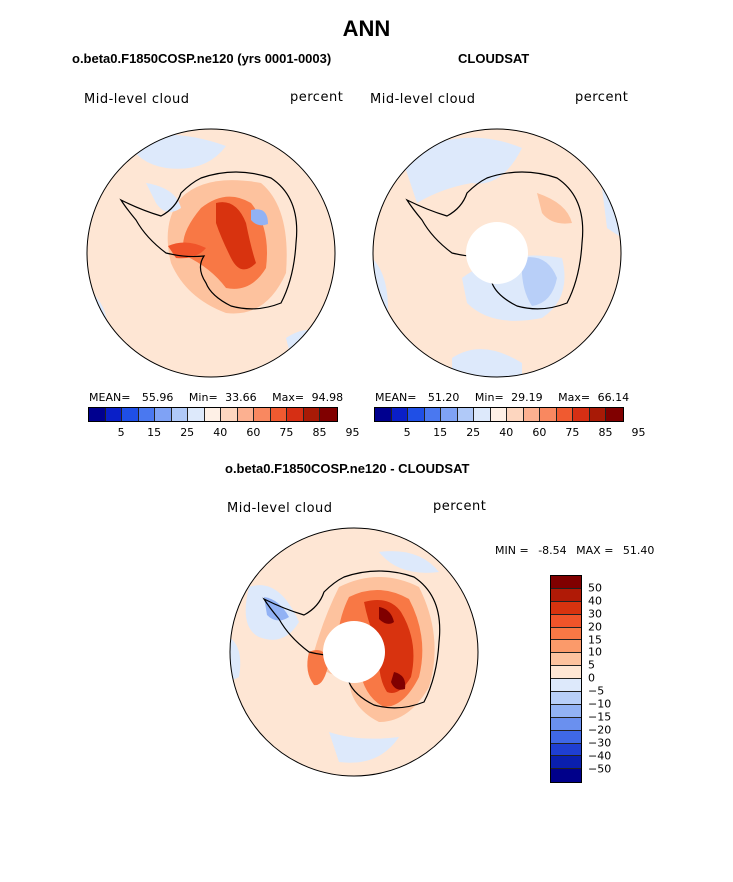 This screenshot has height=882, width=733. What do you see at coordinates (494, 58) in the screenshot?
I see `panel2-title: CLOUDSAT` at bounding box center [494, 58].